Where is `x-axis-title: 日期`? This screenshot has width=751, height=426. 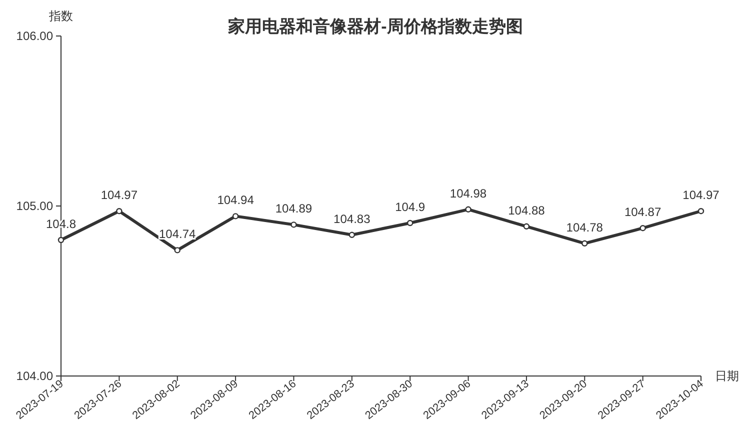 x-axis-title: 日期 is located at coordinates (727, 376).